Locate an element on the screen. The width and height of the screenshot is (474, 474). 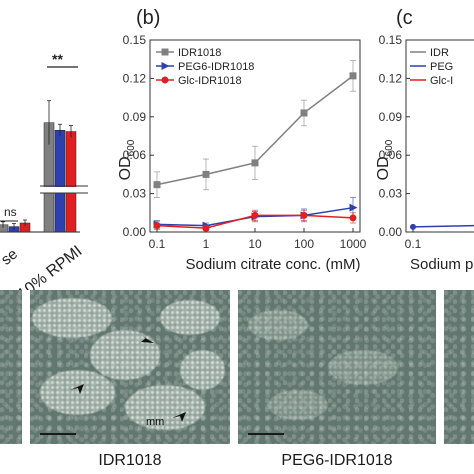
panel-a-bar-chart: ns ** se 10% RPMI is located at coordinates (45, 170).